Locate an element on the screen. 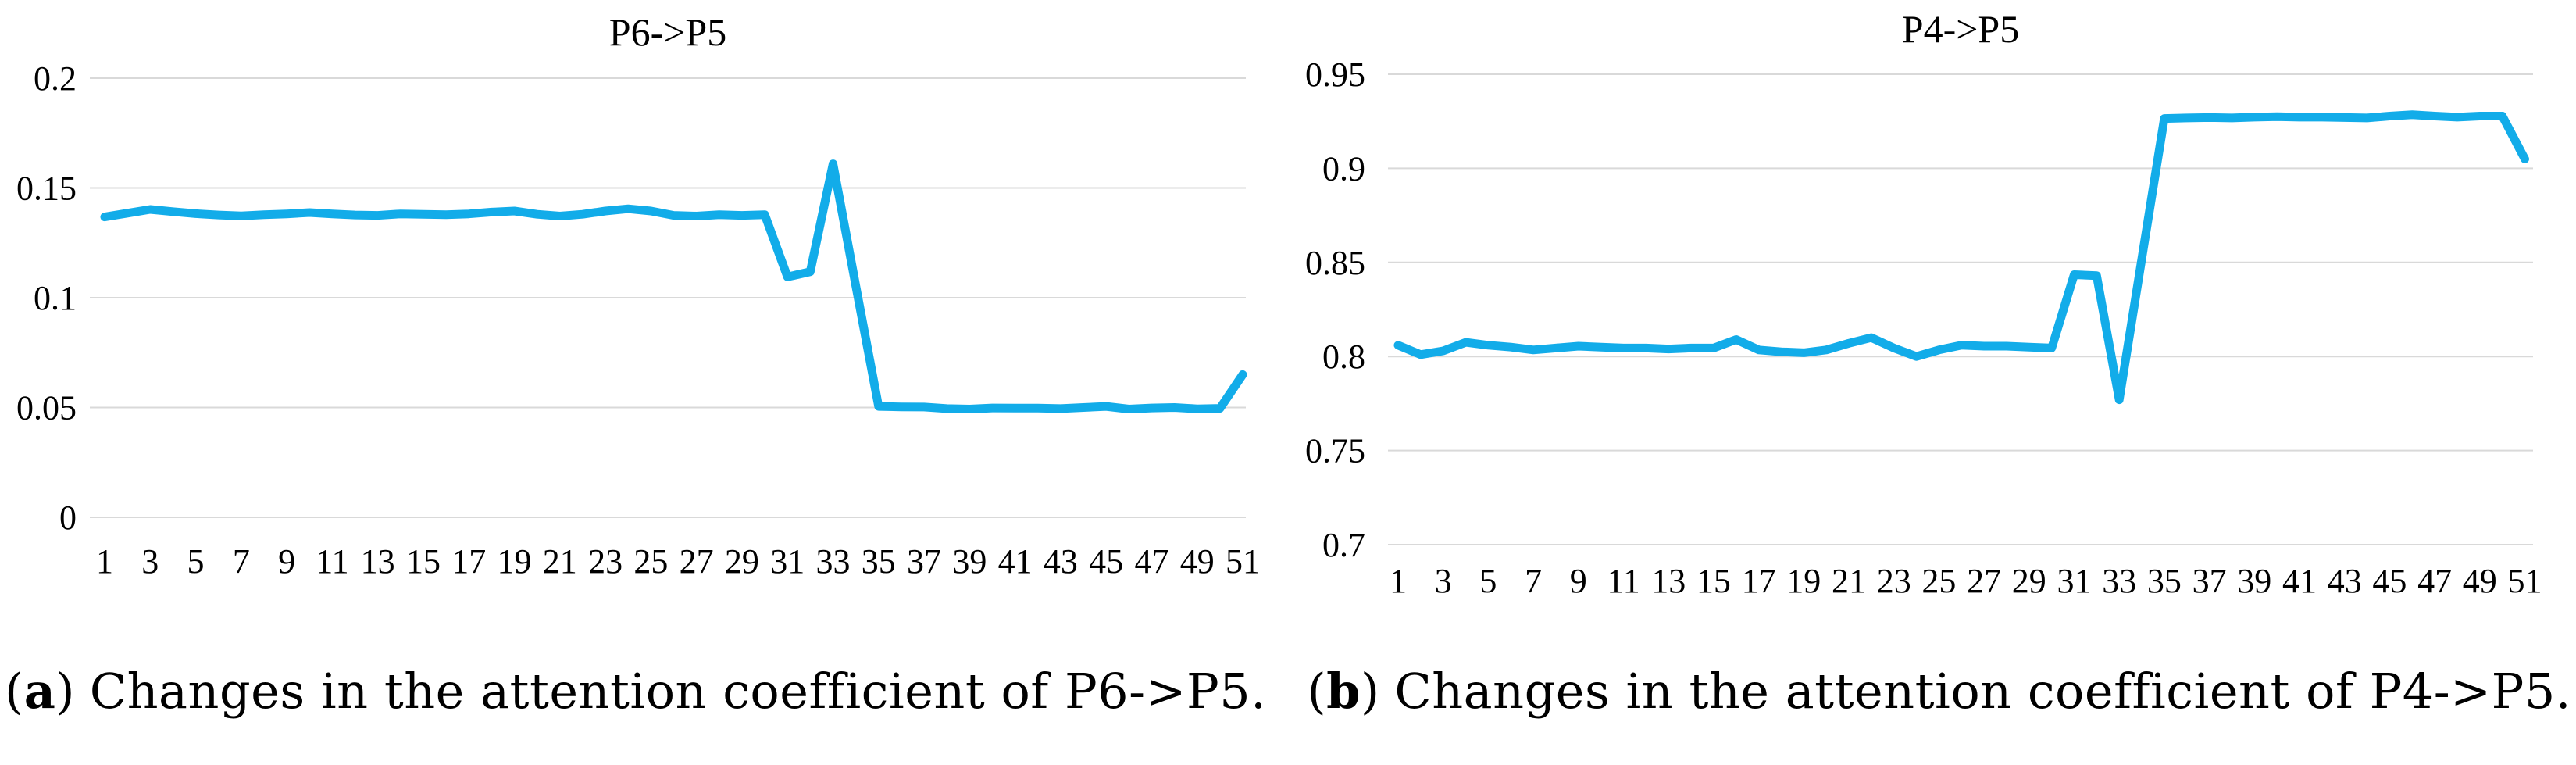 The image size is (2576, 765). y-tick-label: 0.9 is located at coordinates (1343, 168).